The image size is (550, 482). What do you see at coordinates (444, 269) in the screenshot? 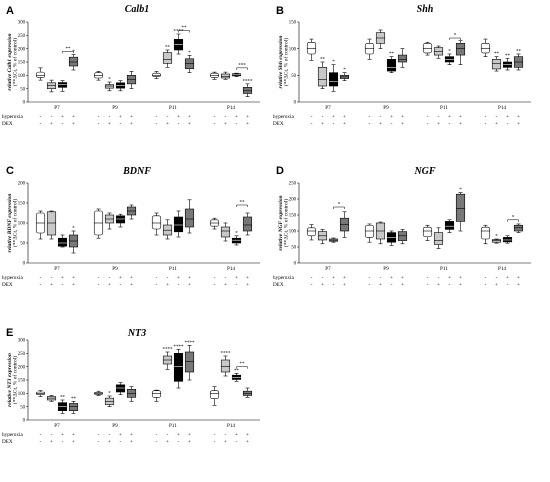
I see `x-tick-label: P11` at bounding box center [444, 269].